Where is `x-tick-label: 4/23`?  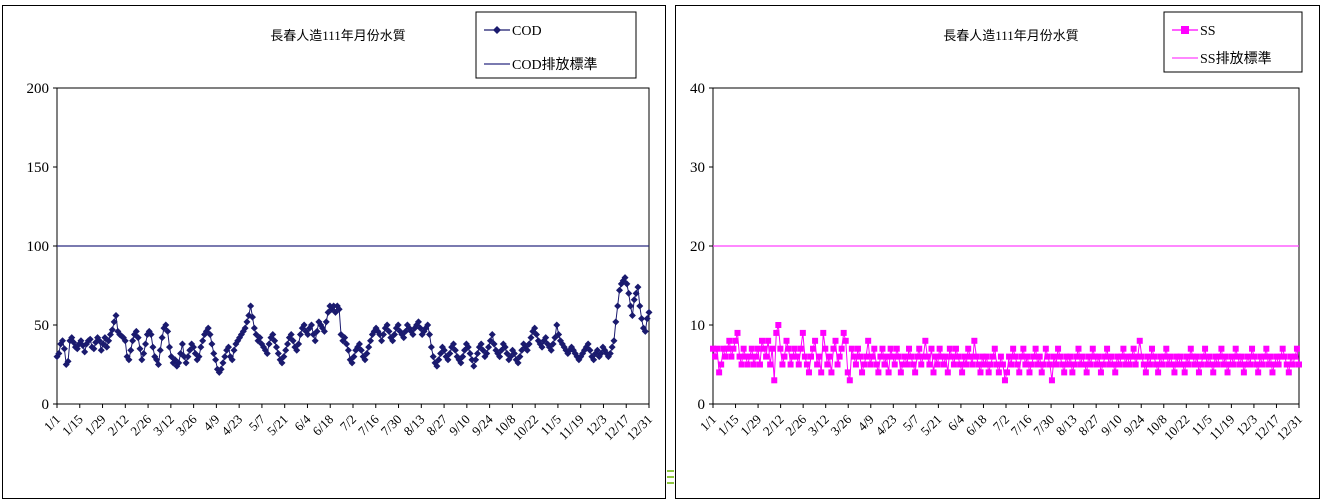 x-tick-label: 4/23 is located at coordinates (885, 425).